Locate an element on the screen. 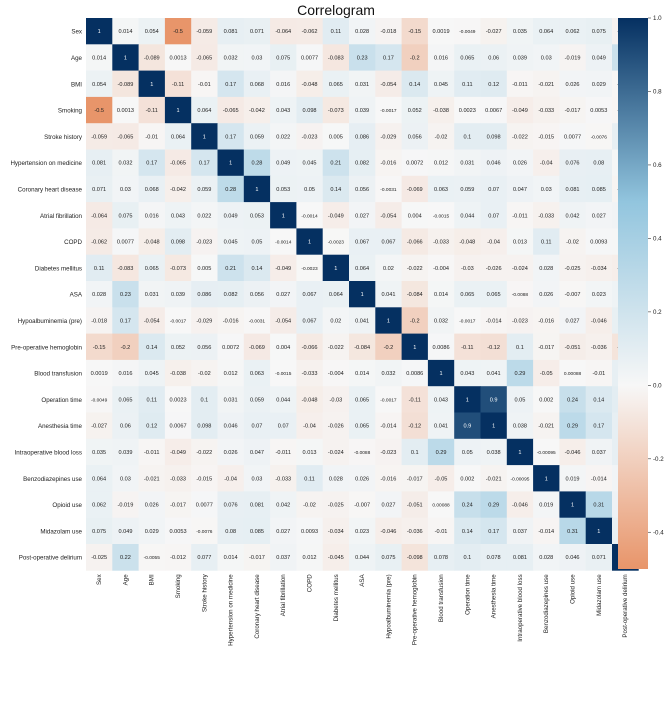  cell-value-label: 0.045 is located at coordinates (441, 85).